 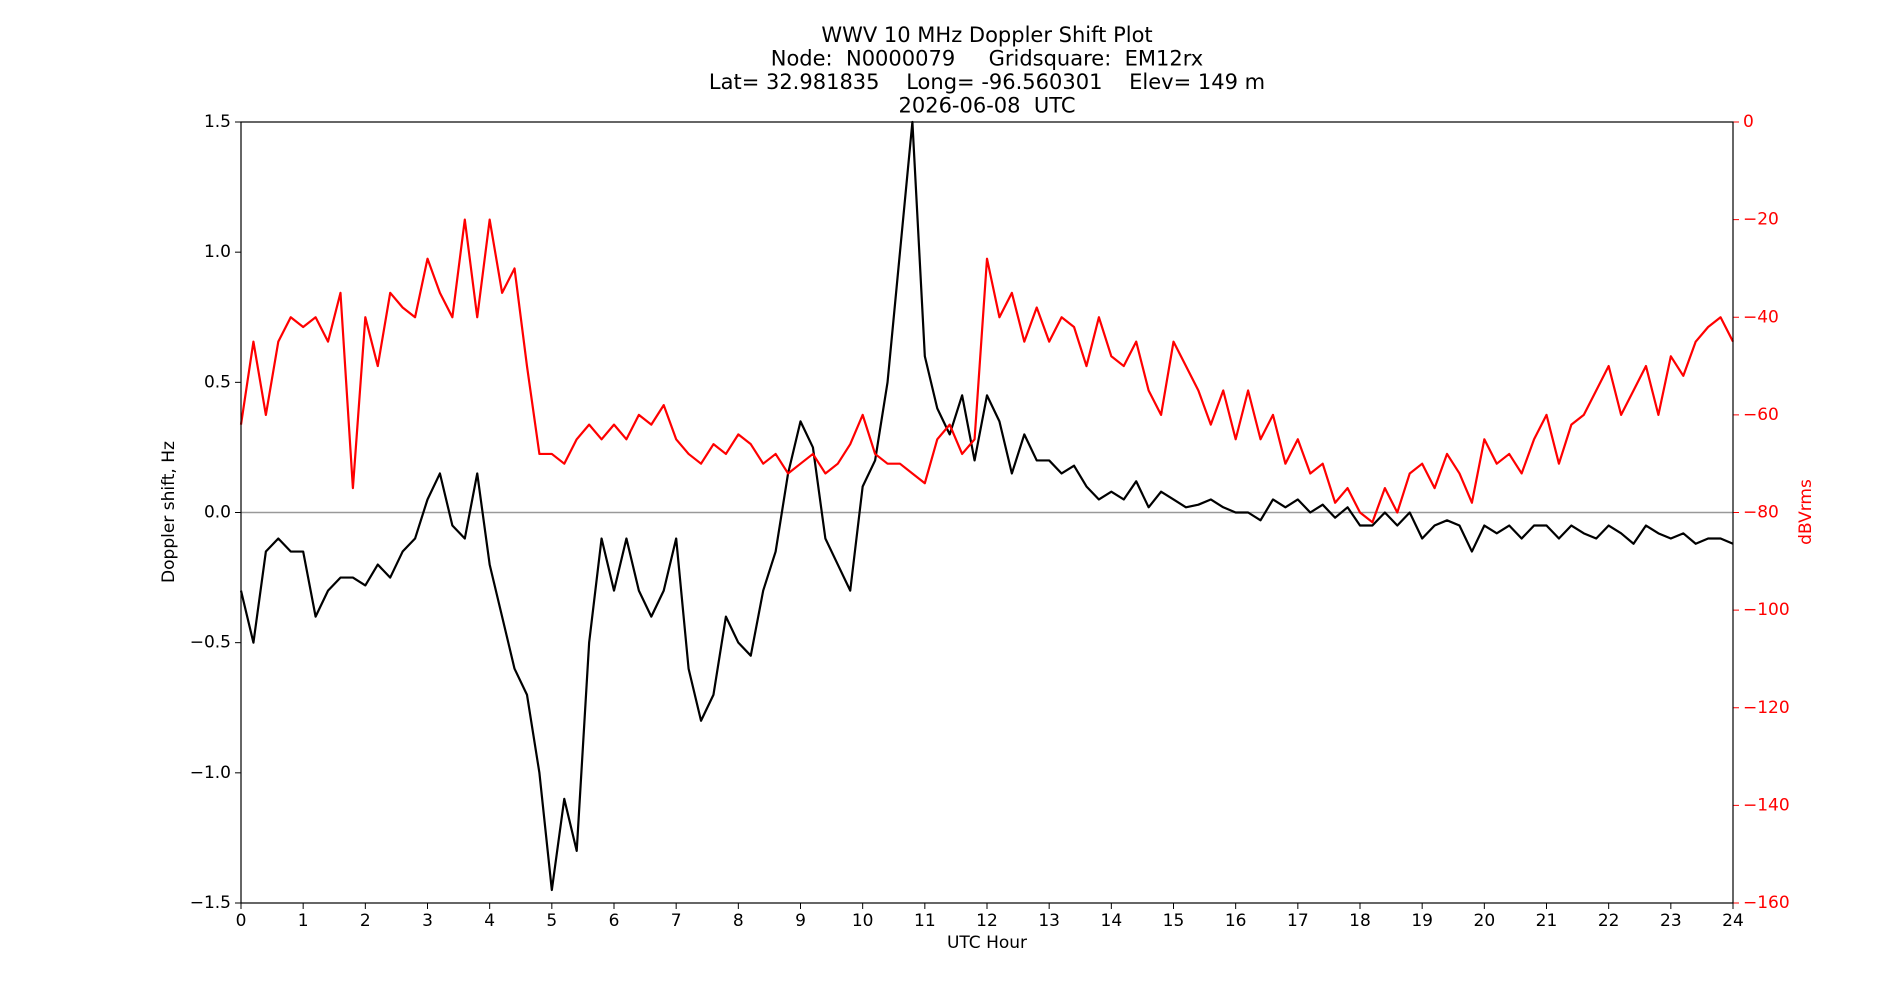 What do you see at coordinates (551, 921) in the screenshot?
I see `x-tick-label: 5` at bounding box center [551, 921].